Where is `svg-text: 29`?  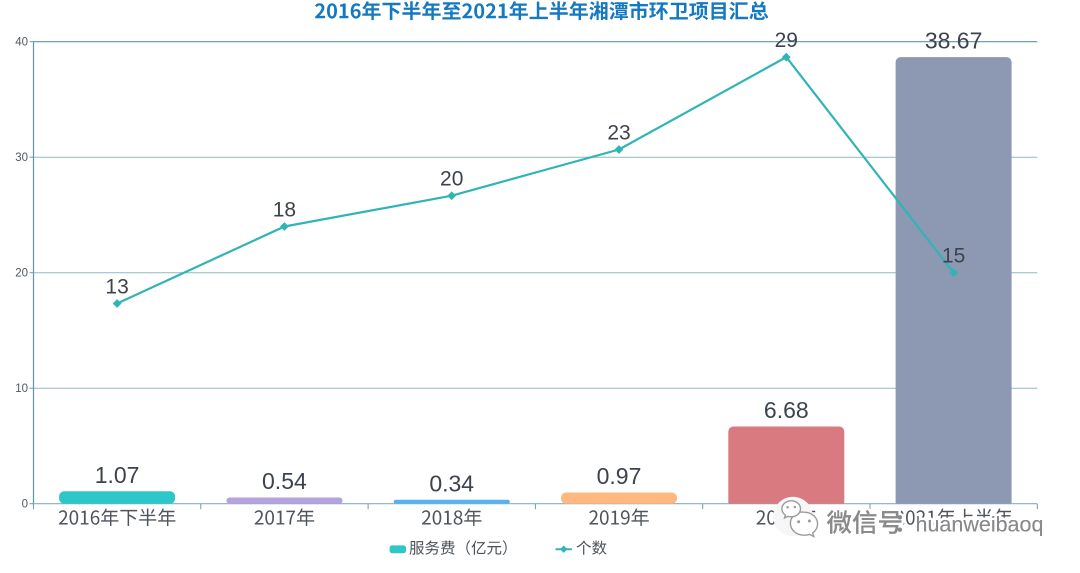
svg-text: 29 is located at coordinates (786, 40).